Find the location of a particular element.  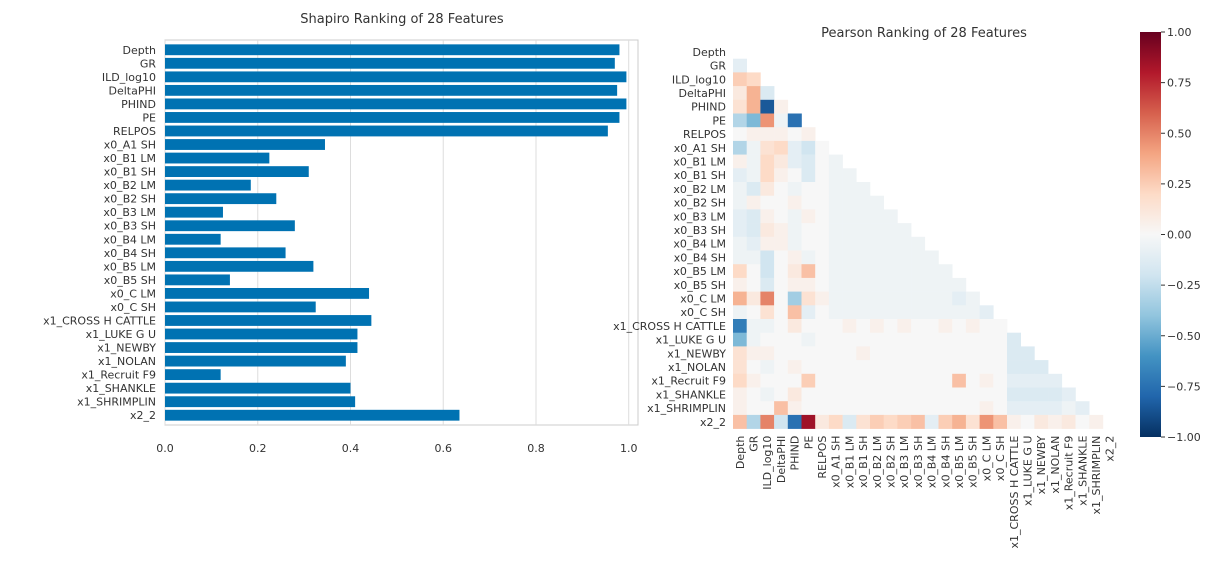

shapiro-y-tick: x1_LUKE G U is located at coordinates (121, 334).